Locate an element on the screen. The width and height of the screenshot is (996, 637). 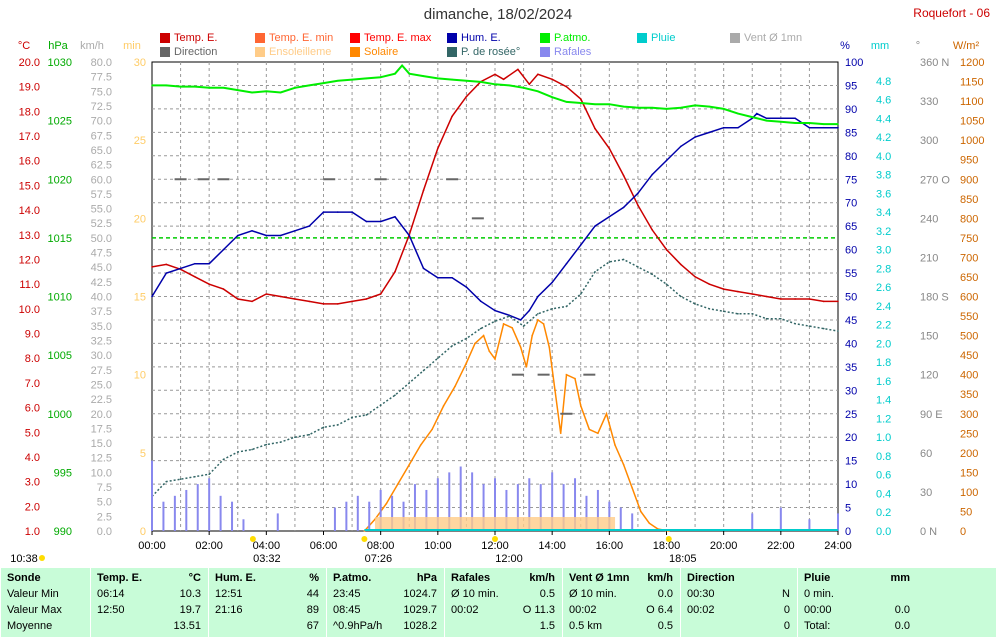
stats-cell-label: 23:45 is located at coordinates (347, 594).